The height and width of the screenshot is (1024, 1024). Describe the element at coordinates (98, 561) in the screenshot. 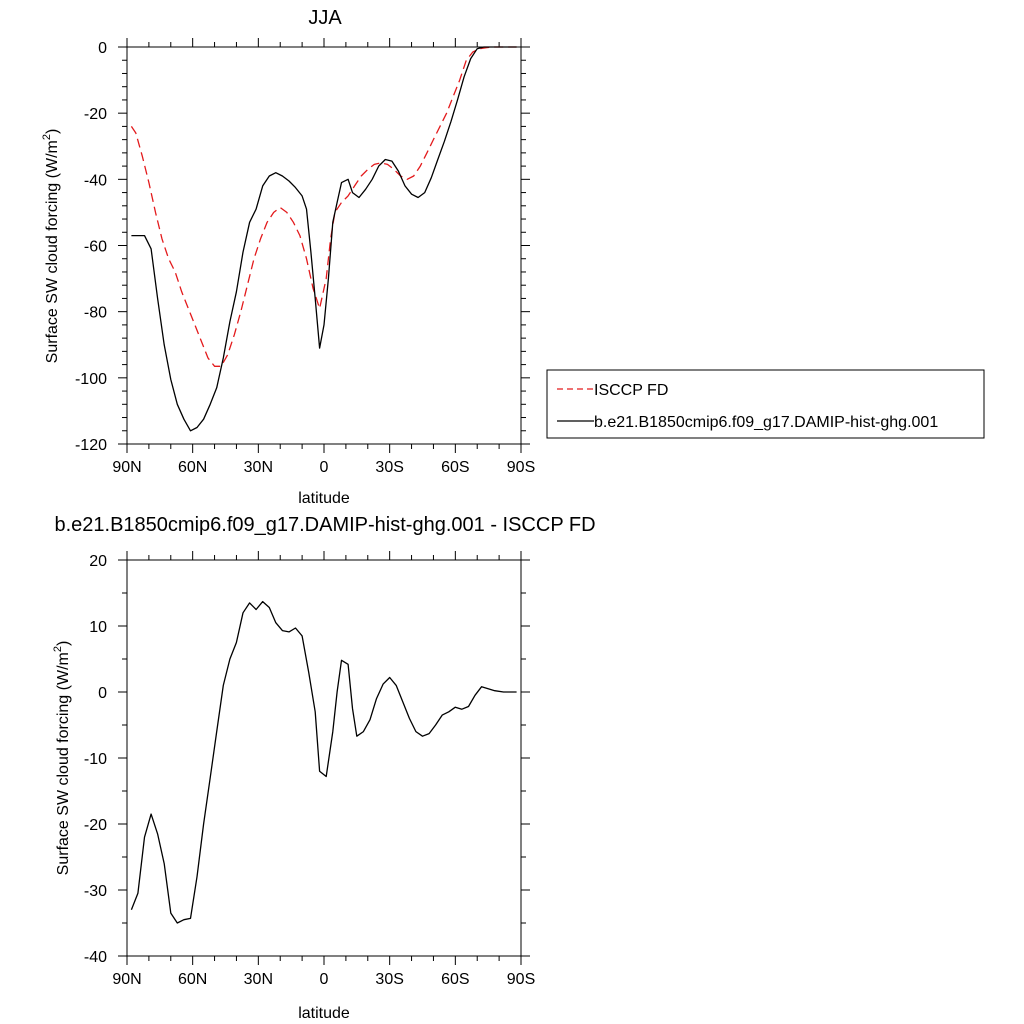

I see `y-tick-label: 20` at that location.